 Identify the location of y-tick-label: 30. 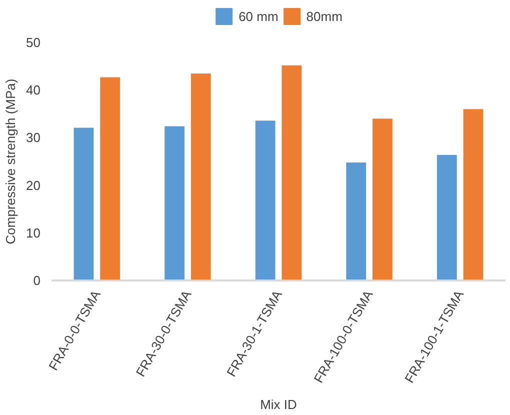
(33, 138).